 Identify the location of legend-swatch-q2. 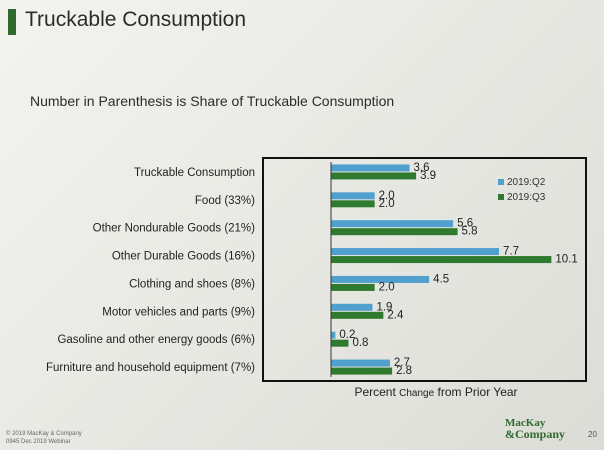
(501, 182).